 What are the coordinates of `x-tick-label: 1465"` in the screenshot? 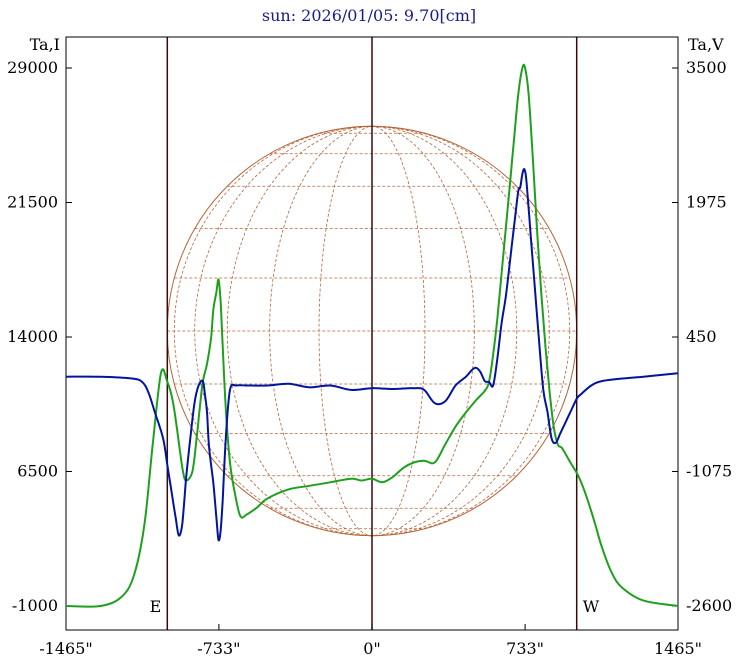 It's located at (678, 648).